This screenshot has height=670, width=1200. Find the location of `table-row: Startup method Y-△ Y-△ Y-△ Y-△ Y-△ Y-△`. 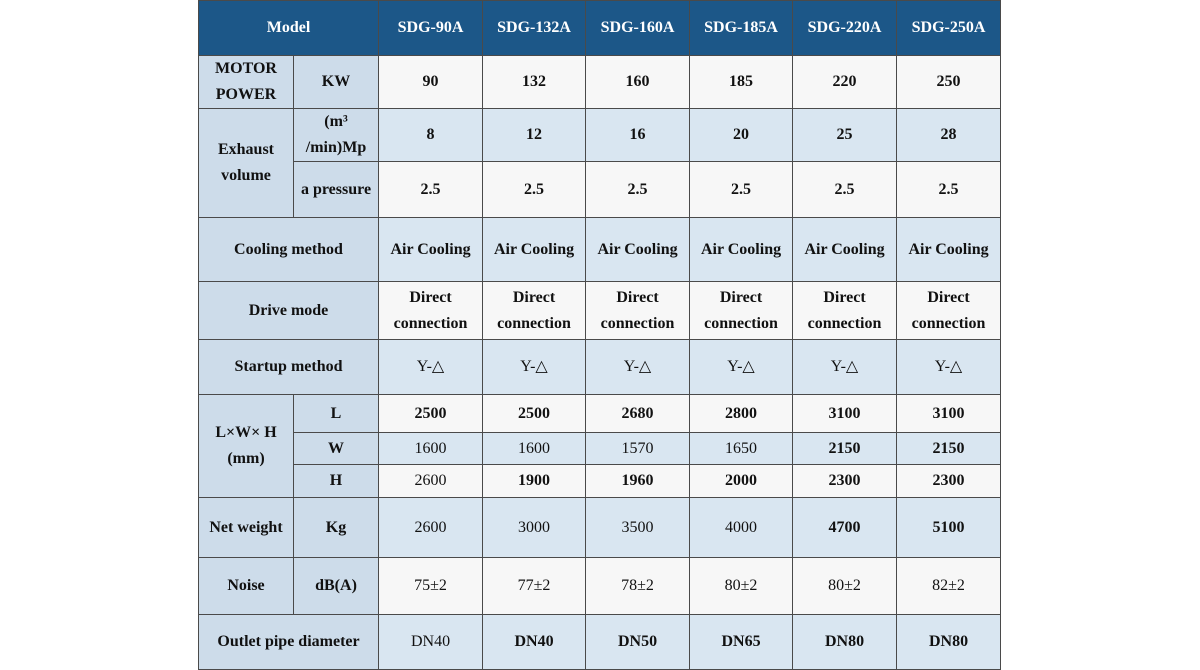

table-row: Startup method Y-△ Y-△ Y-△ Y-△ Y-△ Y-△ is located at coordinates (599, 367).